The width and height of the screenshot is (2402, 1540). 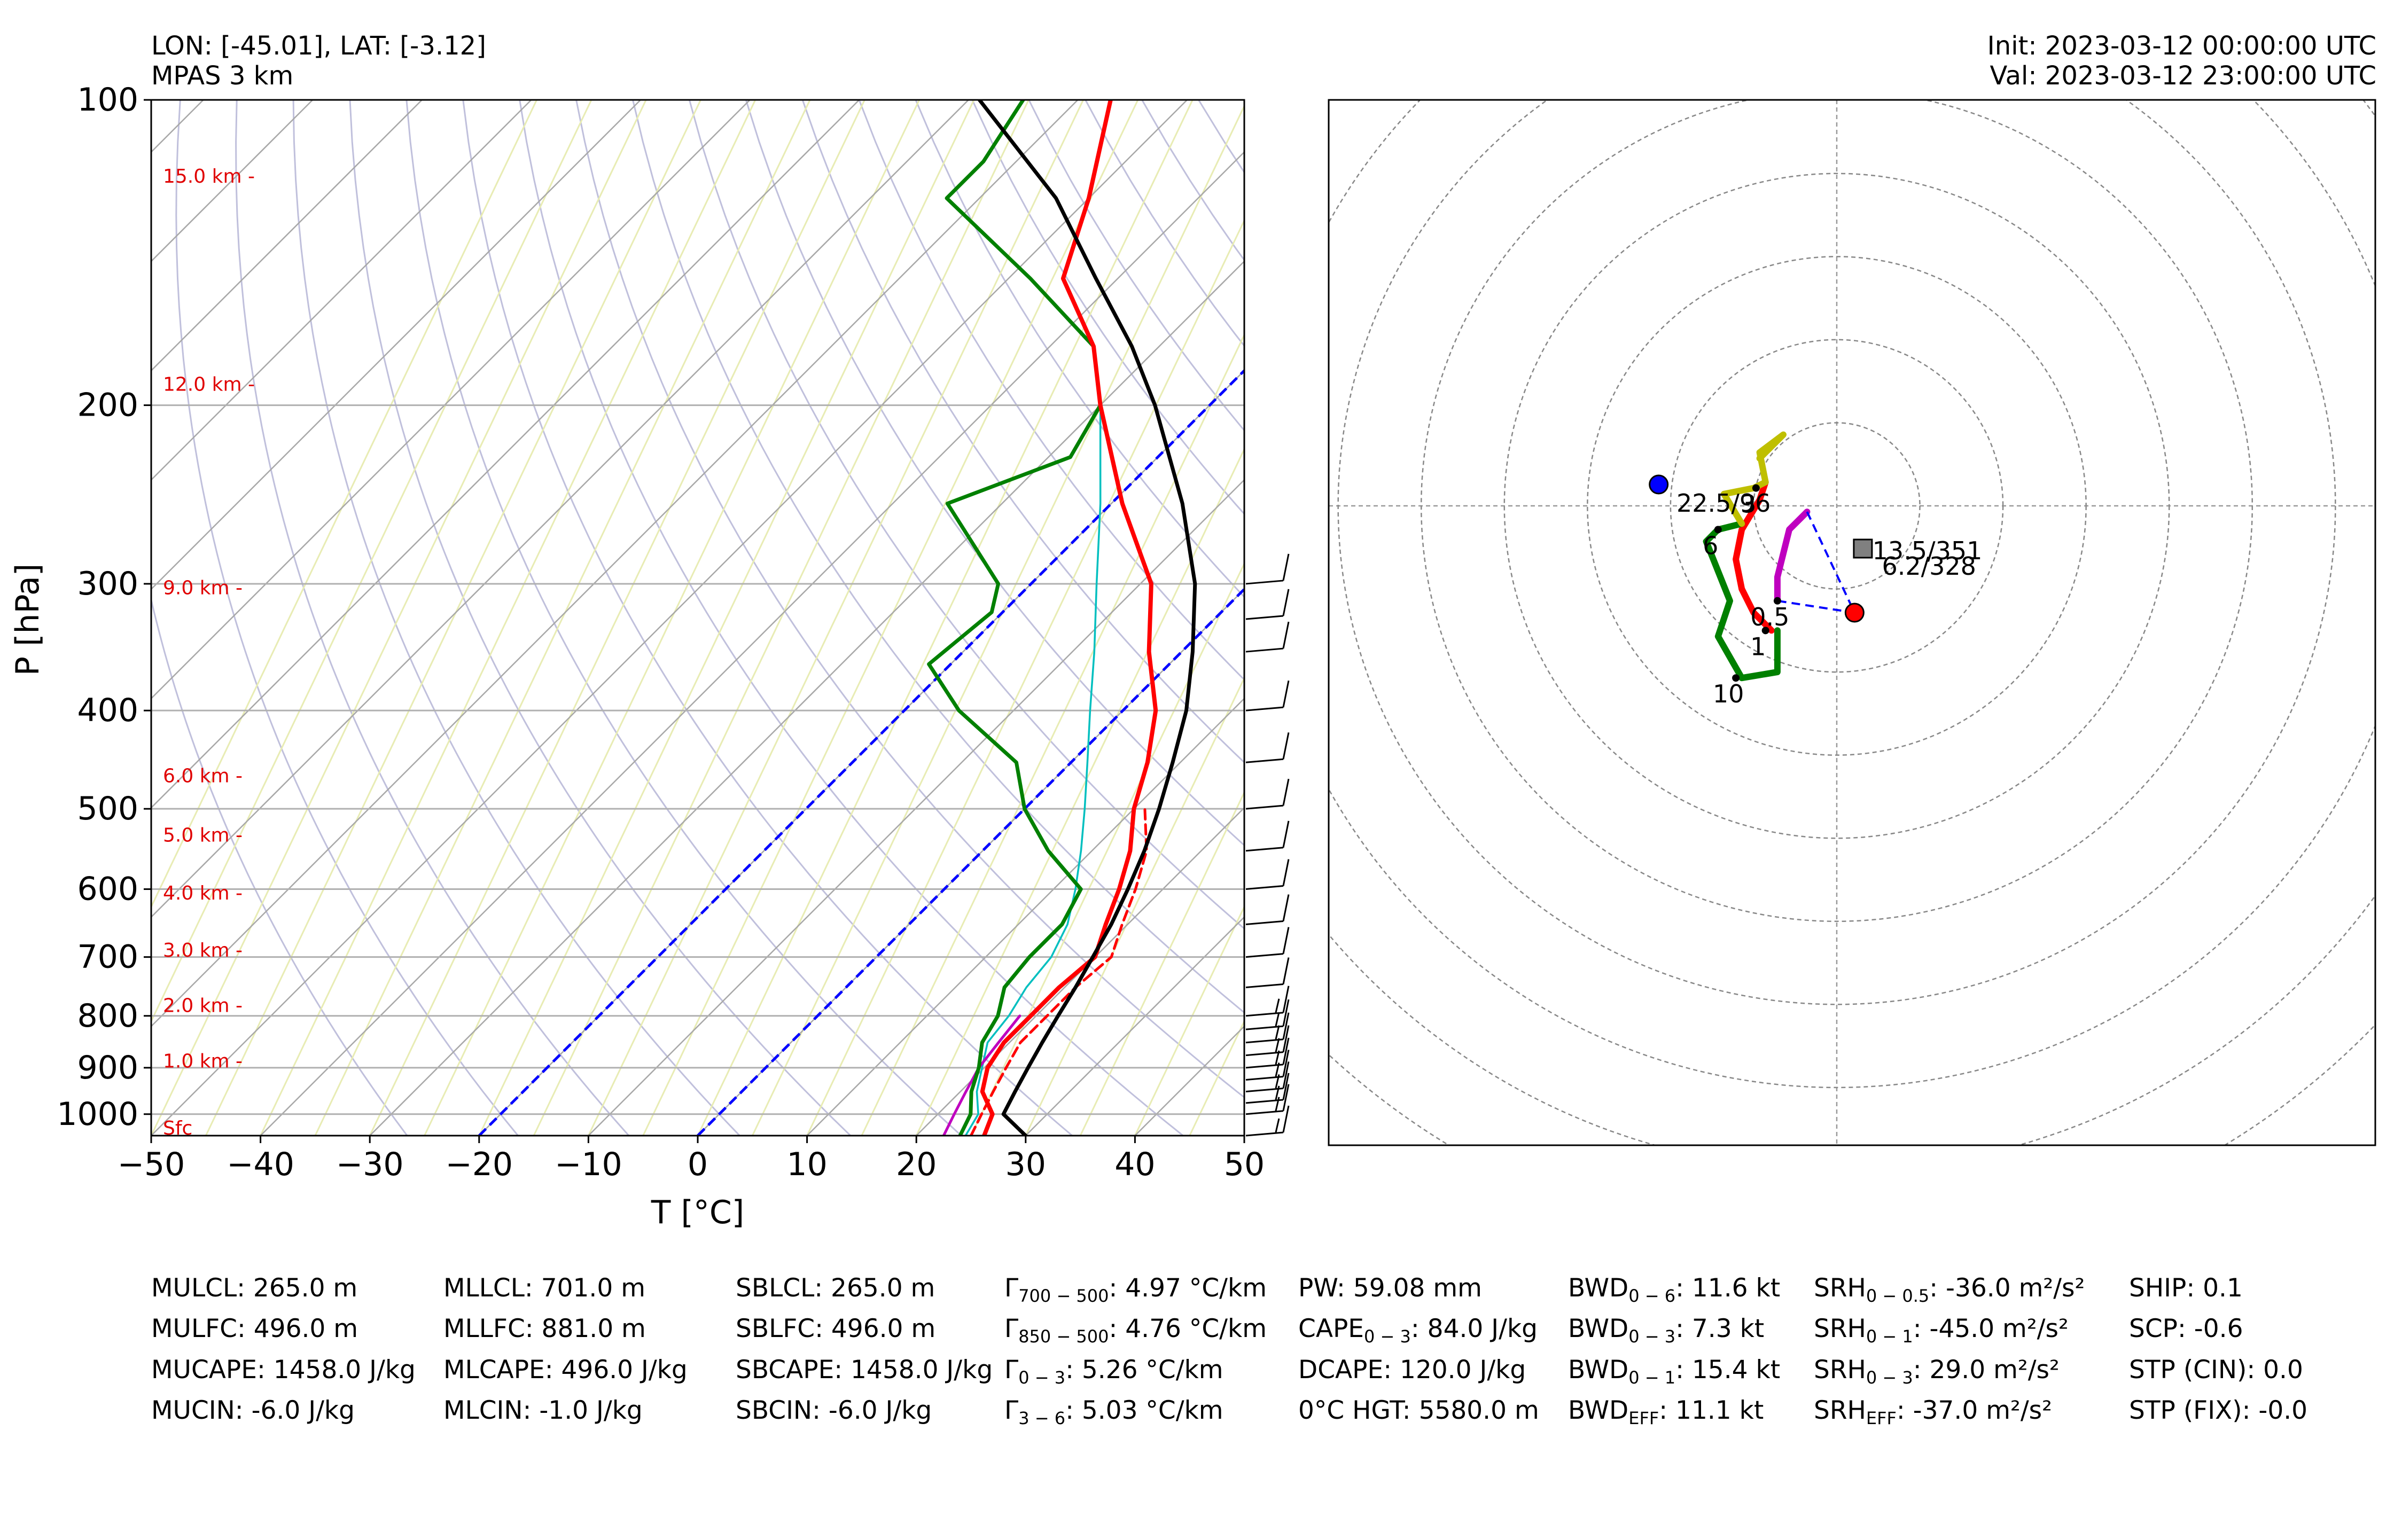 What do you see at coordinates (1412, 1370) in the screenshot?
I see `parameter-item: DCAPE: 120.0 J/kg` at bounding box center [1412, 1370].